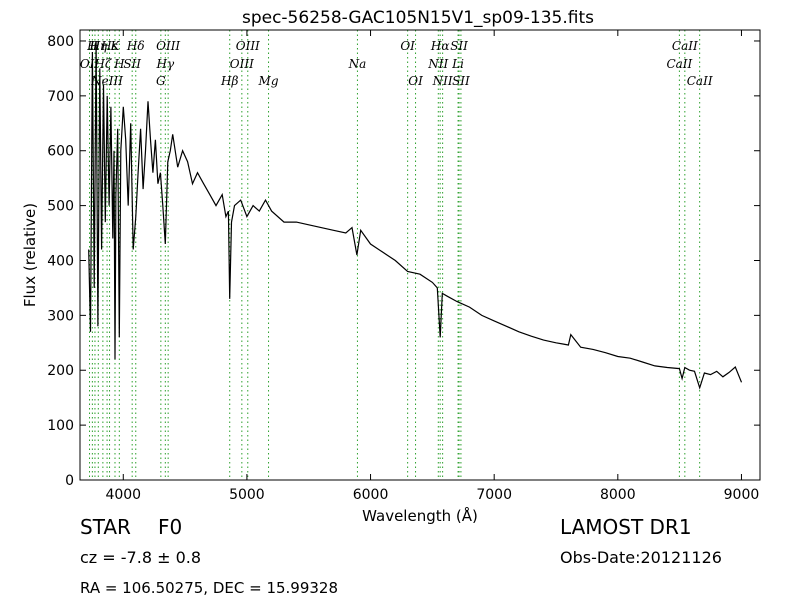 The image size is (800, 600). What do you see at coordinates (60, 426) in the screenshot?
I see `y-tick-label-1: 100` at bounding box center [60, 426].